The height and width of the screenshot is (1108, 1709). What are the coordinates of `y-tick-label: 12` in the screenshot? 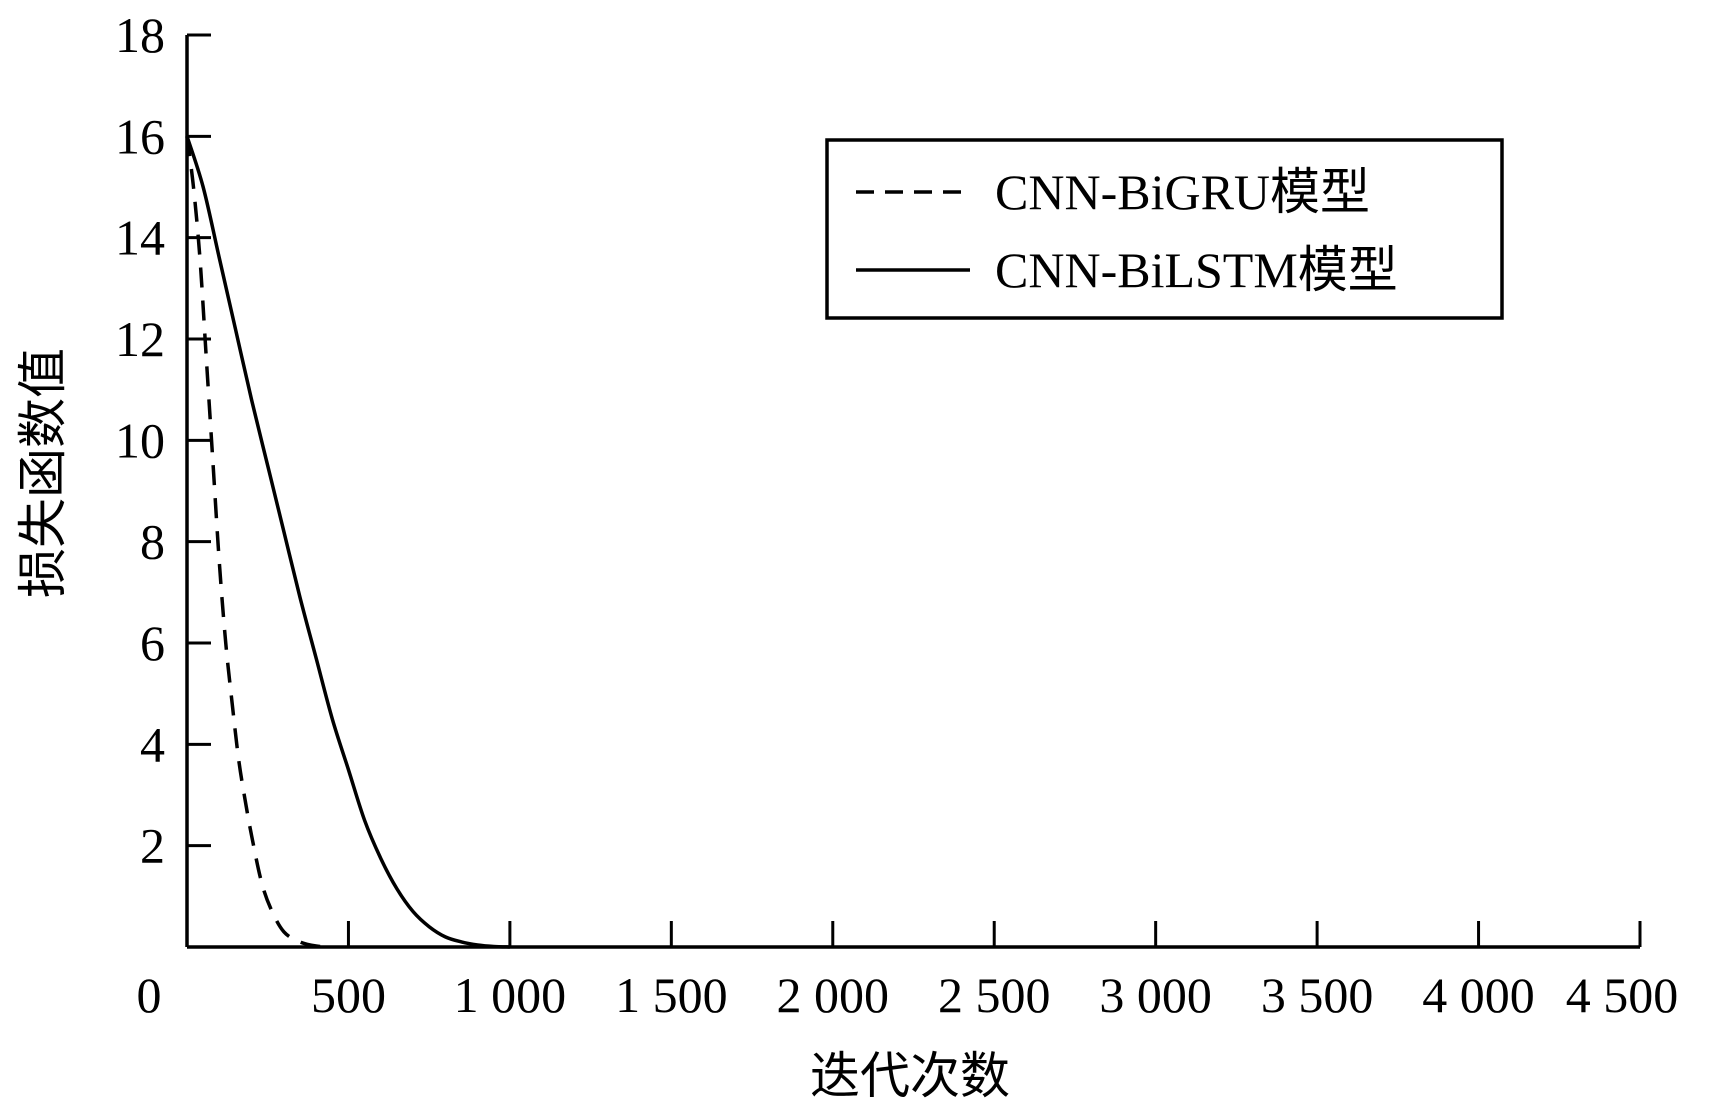 It's located at (140, 339).